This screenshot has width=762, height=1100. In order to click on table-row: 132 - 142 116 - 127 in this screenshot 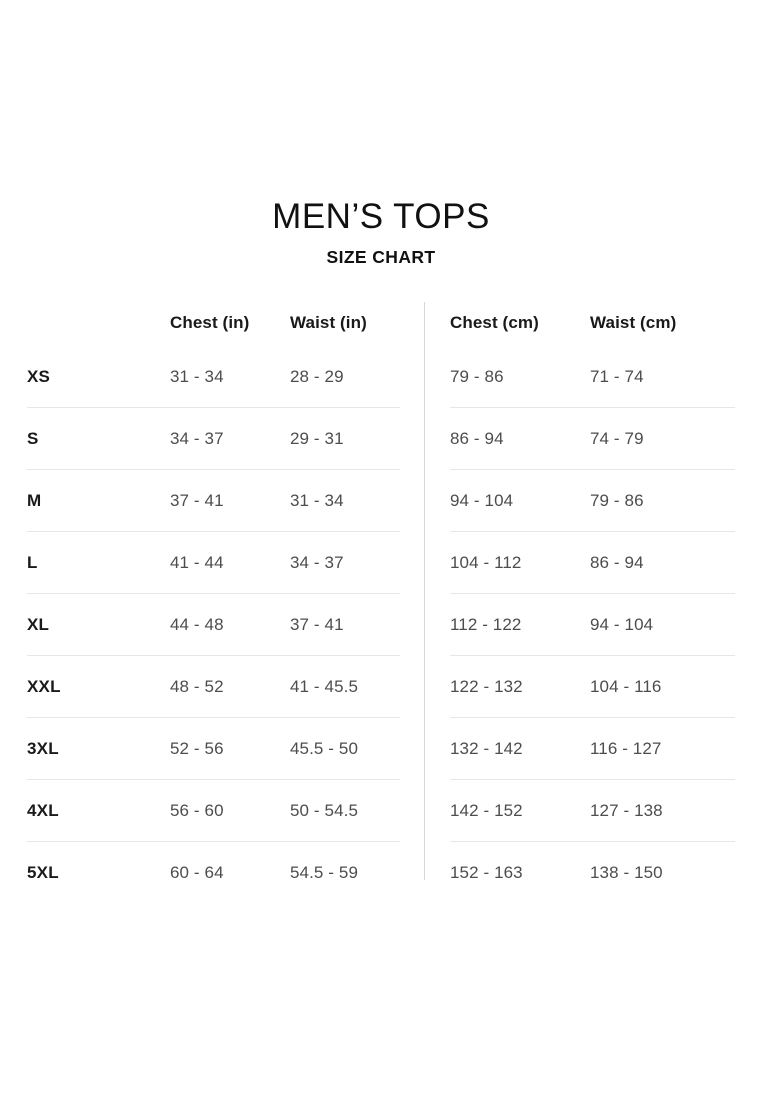, I will do `click(592, 748)`.